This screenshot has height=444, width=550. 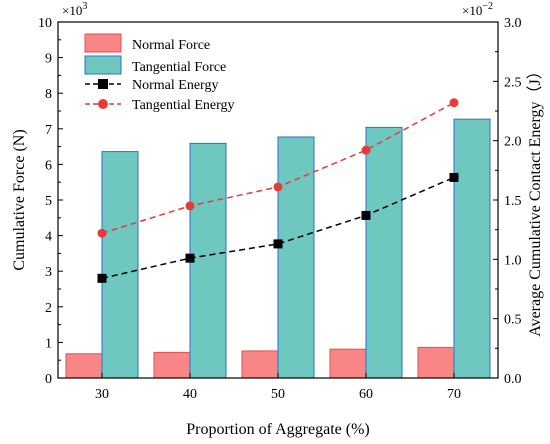 What do you see at coordinates (48, 343) in the screenshot?
I see `y-tick-label-1: 1` at bounding box center [48, 343].